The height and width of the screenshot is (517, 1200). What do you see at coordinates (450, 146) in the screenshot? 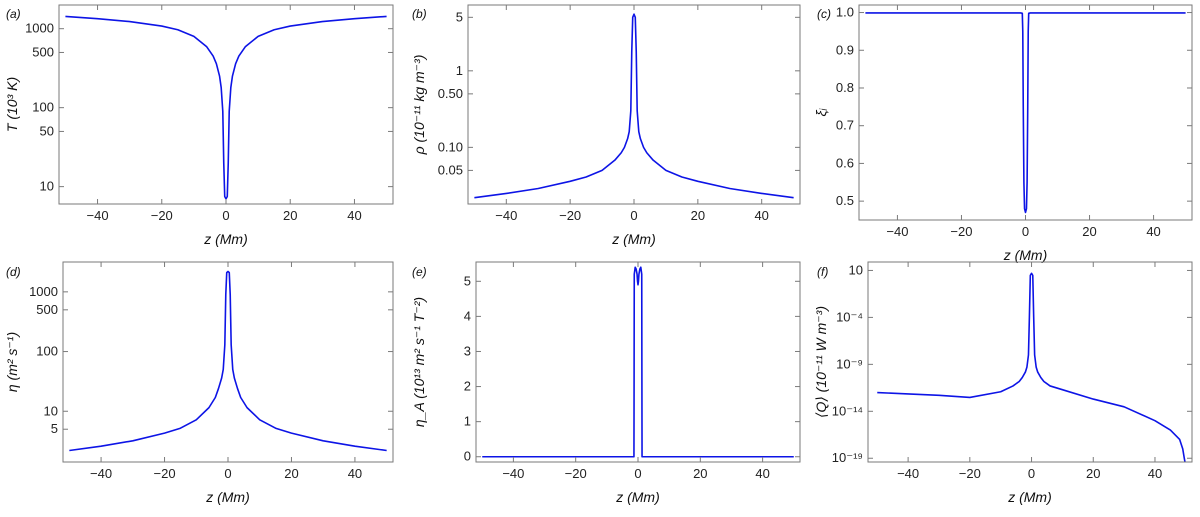
I see `y-tick-label: 0.10` at bounding box center [450, 146].